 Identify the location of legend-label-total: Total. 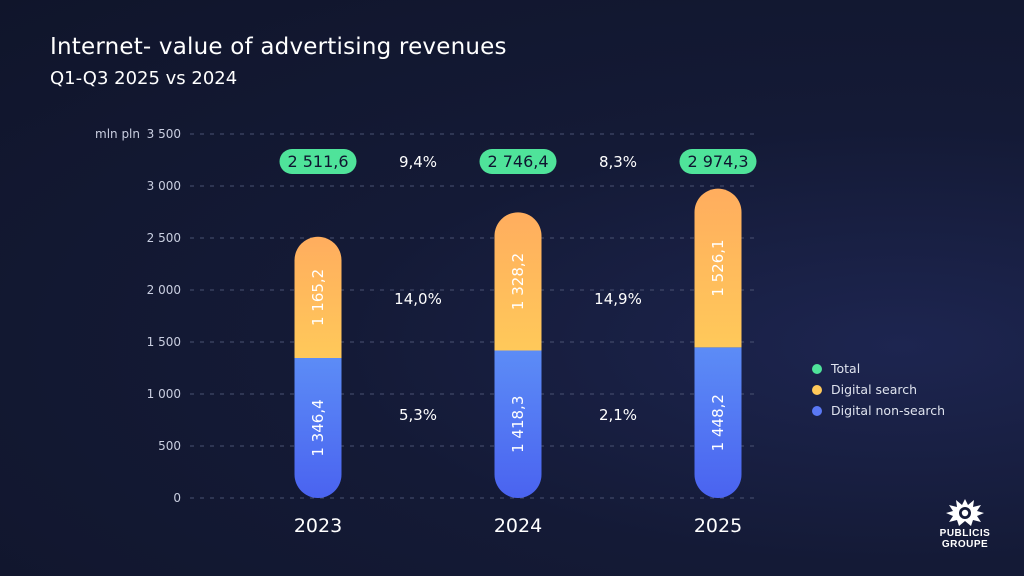
(846, 368).